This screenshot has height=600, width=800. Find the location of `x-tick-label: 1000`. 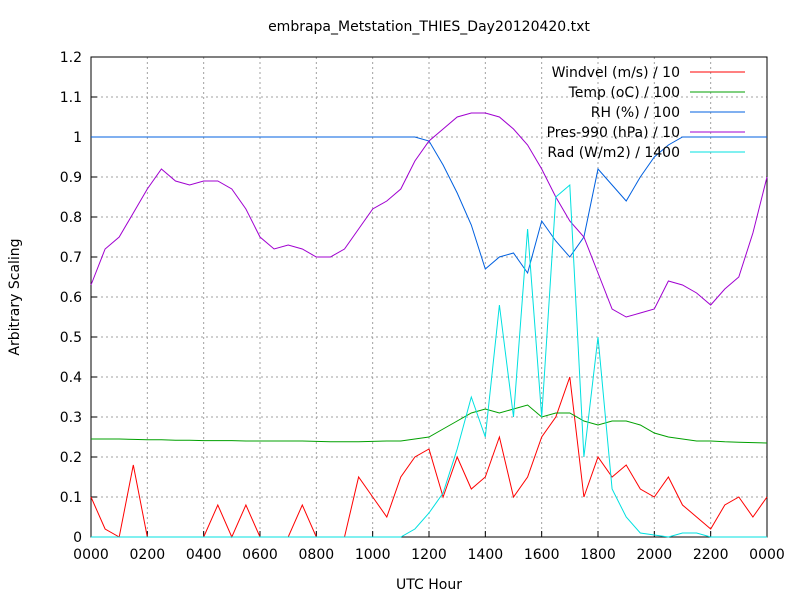

x-tick-label: 1000 is located at coordinates (373, 555).